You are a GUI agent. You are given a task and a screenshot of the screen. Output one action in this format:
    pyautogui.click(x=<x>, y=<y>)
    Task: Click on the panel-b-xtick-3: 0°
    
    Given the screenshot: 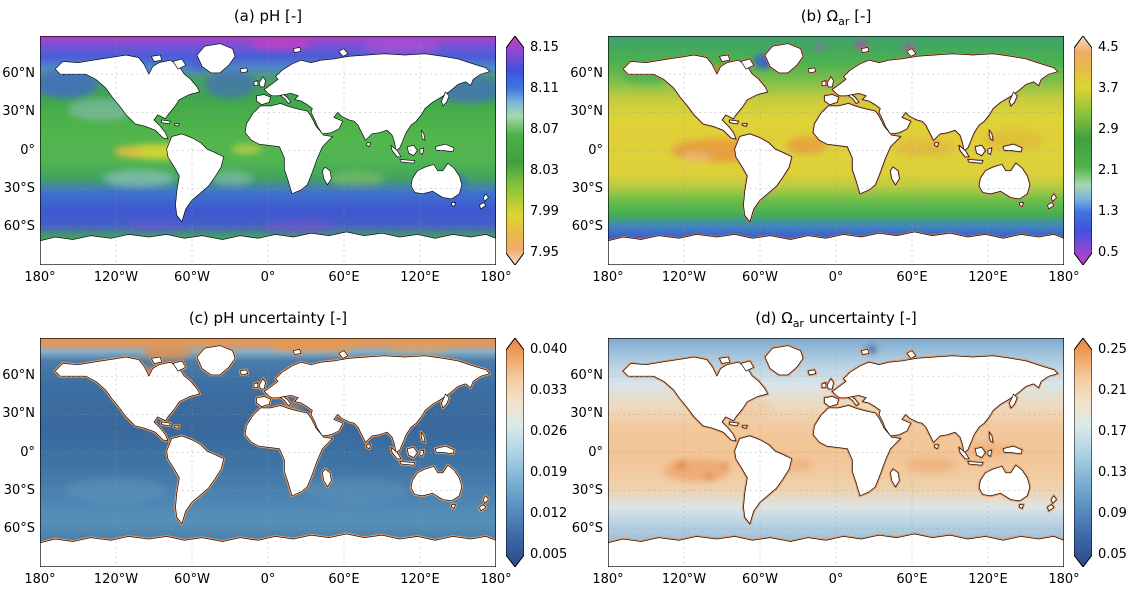 What is the action you would take?
    pyautogui.click(x=836, y=277)
    